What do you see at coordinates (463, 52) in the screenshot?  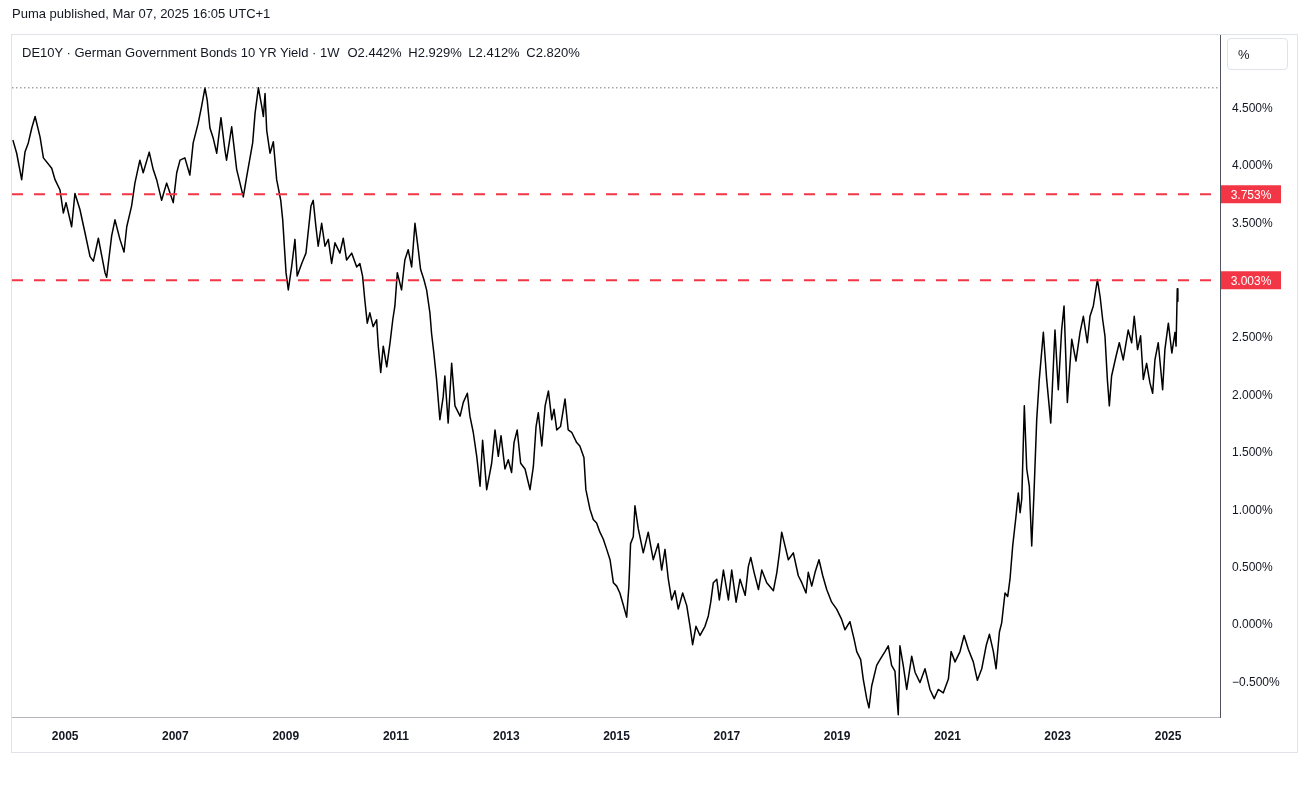 I see `text: O2.442% H2.929% L2.412% C2.820%` at bounding box center [463, 52].